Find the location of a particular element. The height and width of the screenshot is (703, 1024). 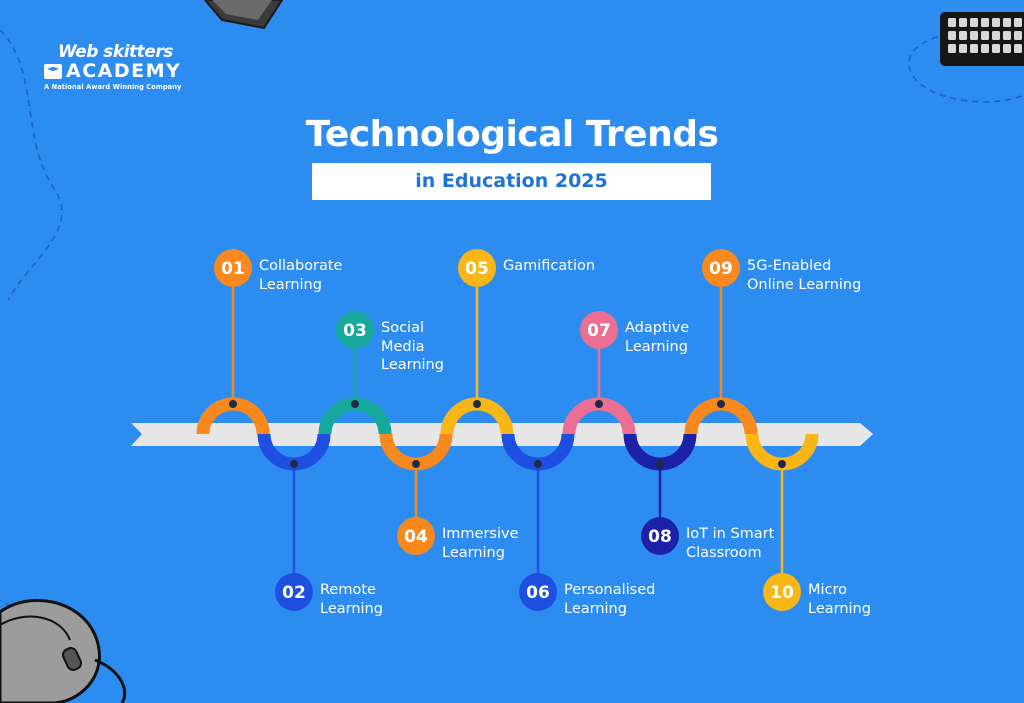

step-number-06: 06 is located at coordinates (538, 593).